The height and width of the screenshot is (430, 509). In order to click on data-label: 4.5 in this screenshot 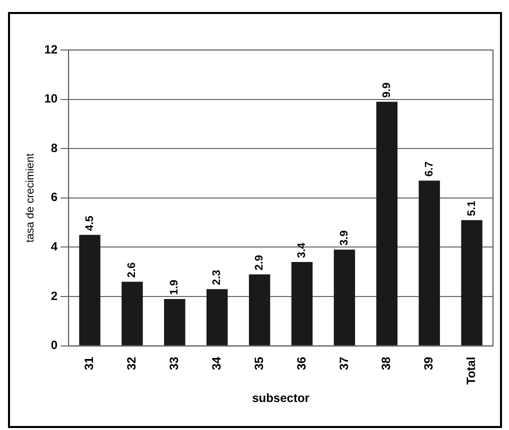, I will do `click(90, 223)`.